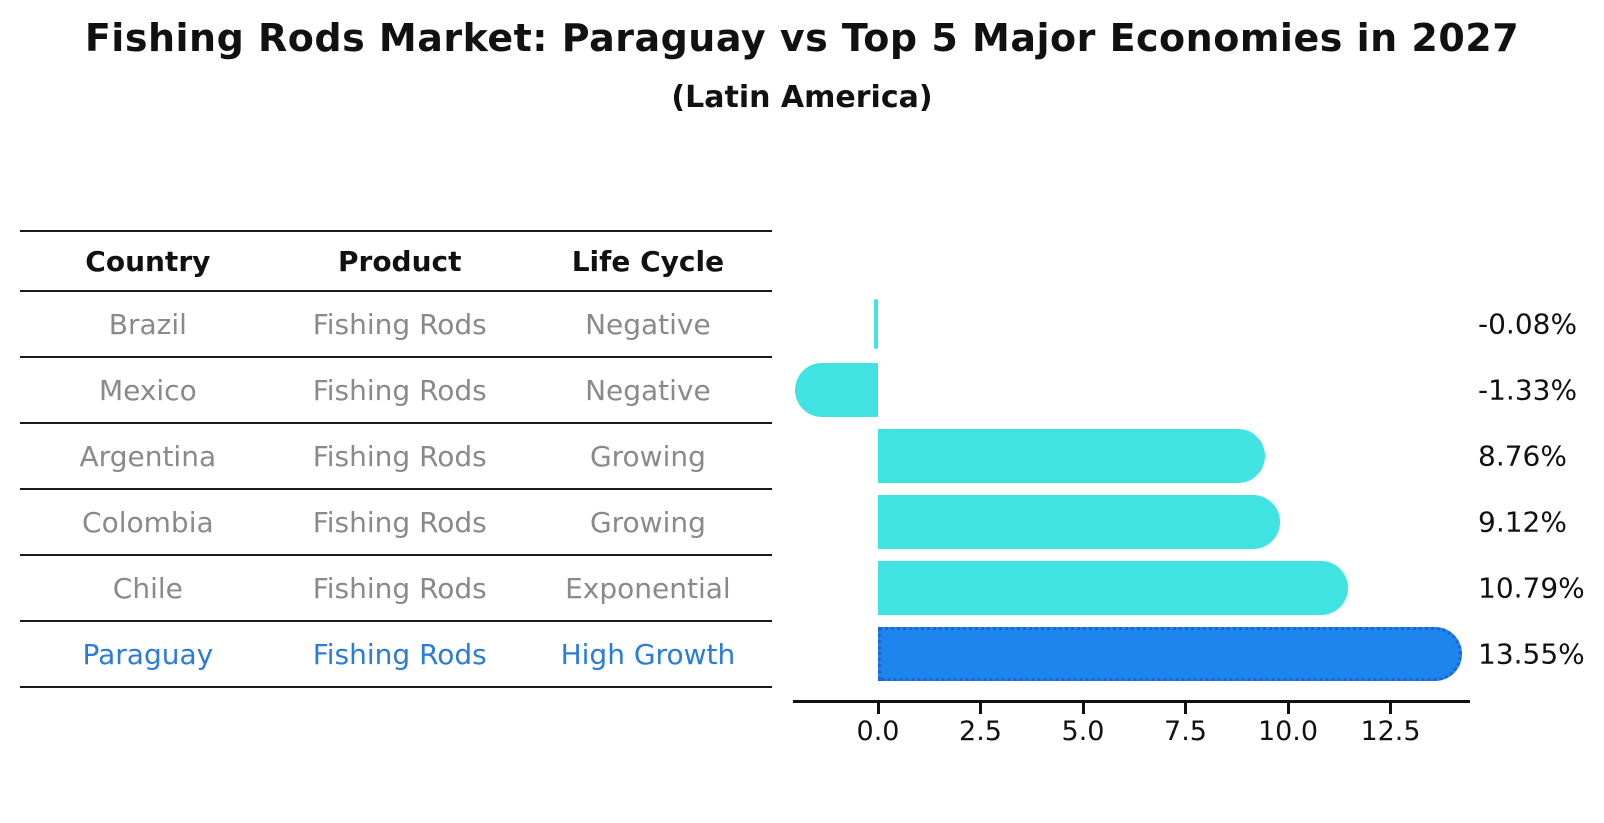 Image resolution: width=1604 pixels, height=823 pixels. I want to click on cell-country: Colombia, so click(148, 522).